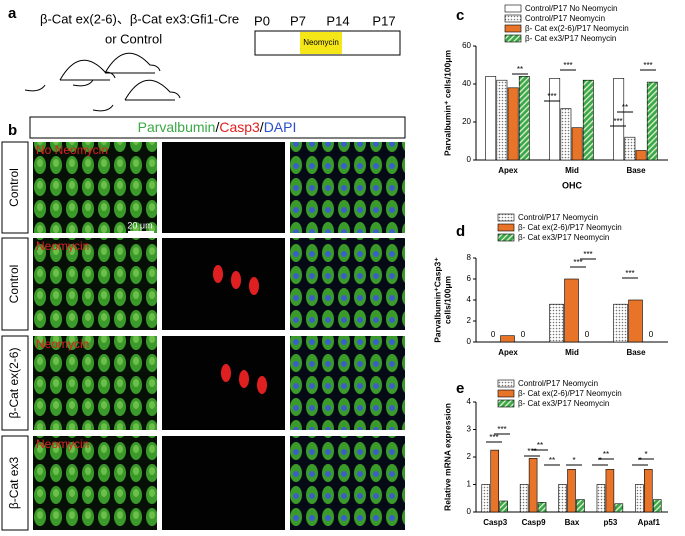 This screenshot has height=536, width=685. I want to click on legend-label: Control/P17 No Neomycin, so click(571, 8).